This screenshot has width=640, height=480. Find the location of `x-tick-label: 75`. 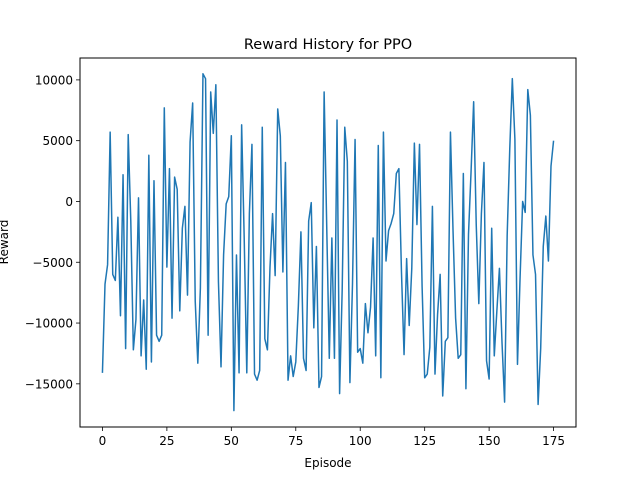

x-tick-label: 75 is located at coordinates (295, 441).